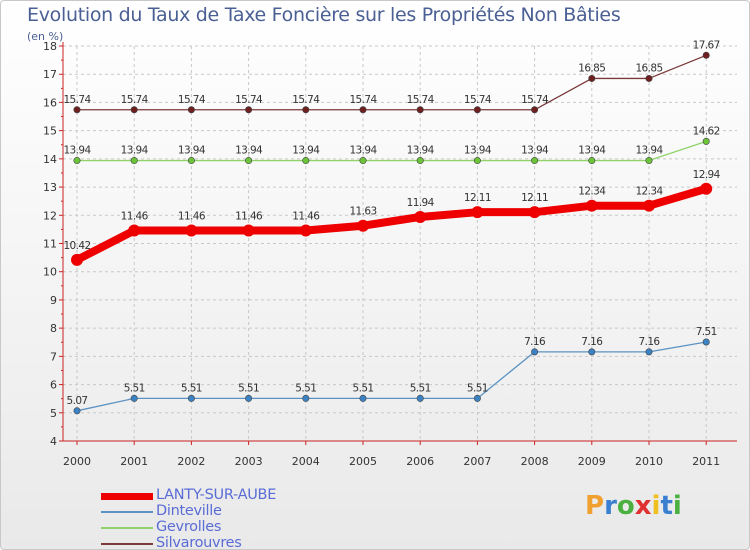 The image size is (750, 550). I want to click on y-tick-label: 4, so click(53, 441).